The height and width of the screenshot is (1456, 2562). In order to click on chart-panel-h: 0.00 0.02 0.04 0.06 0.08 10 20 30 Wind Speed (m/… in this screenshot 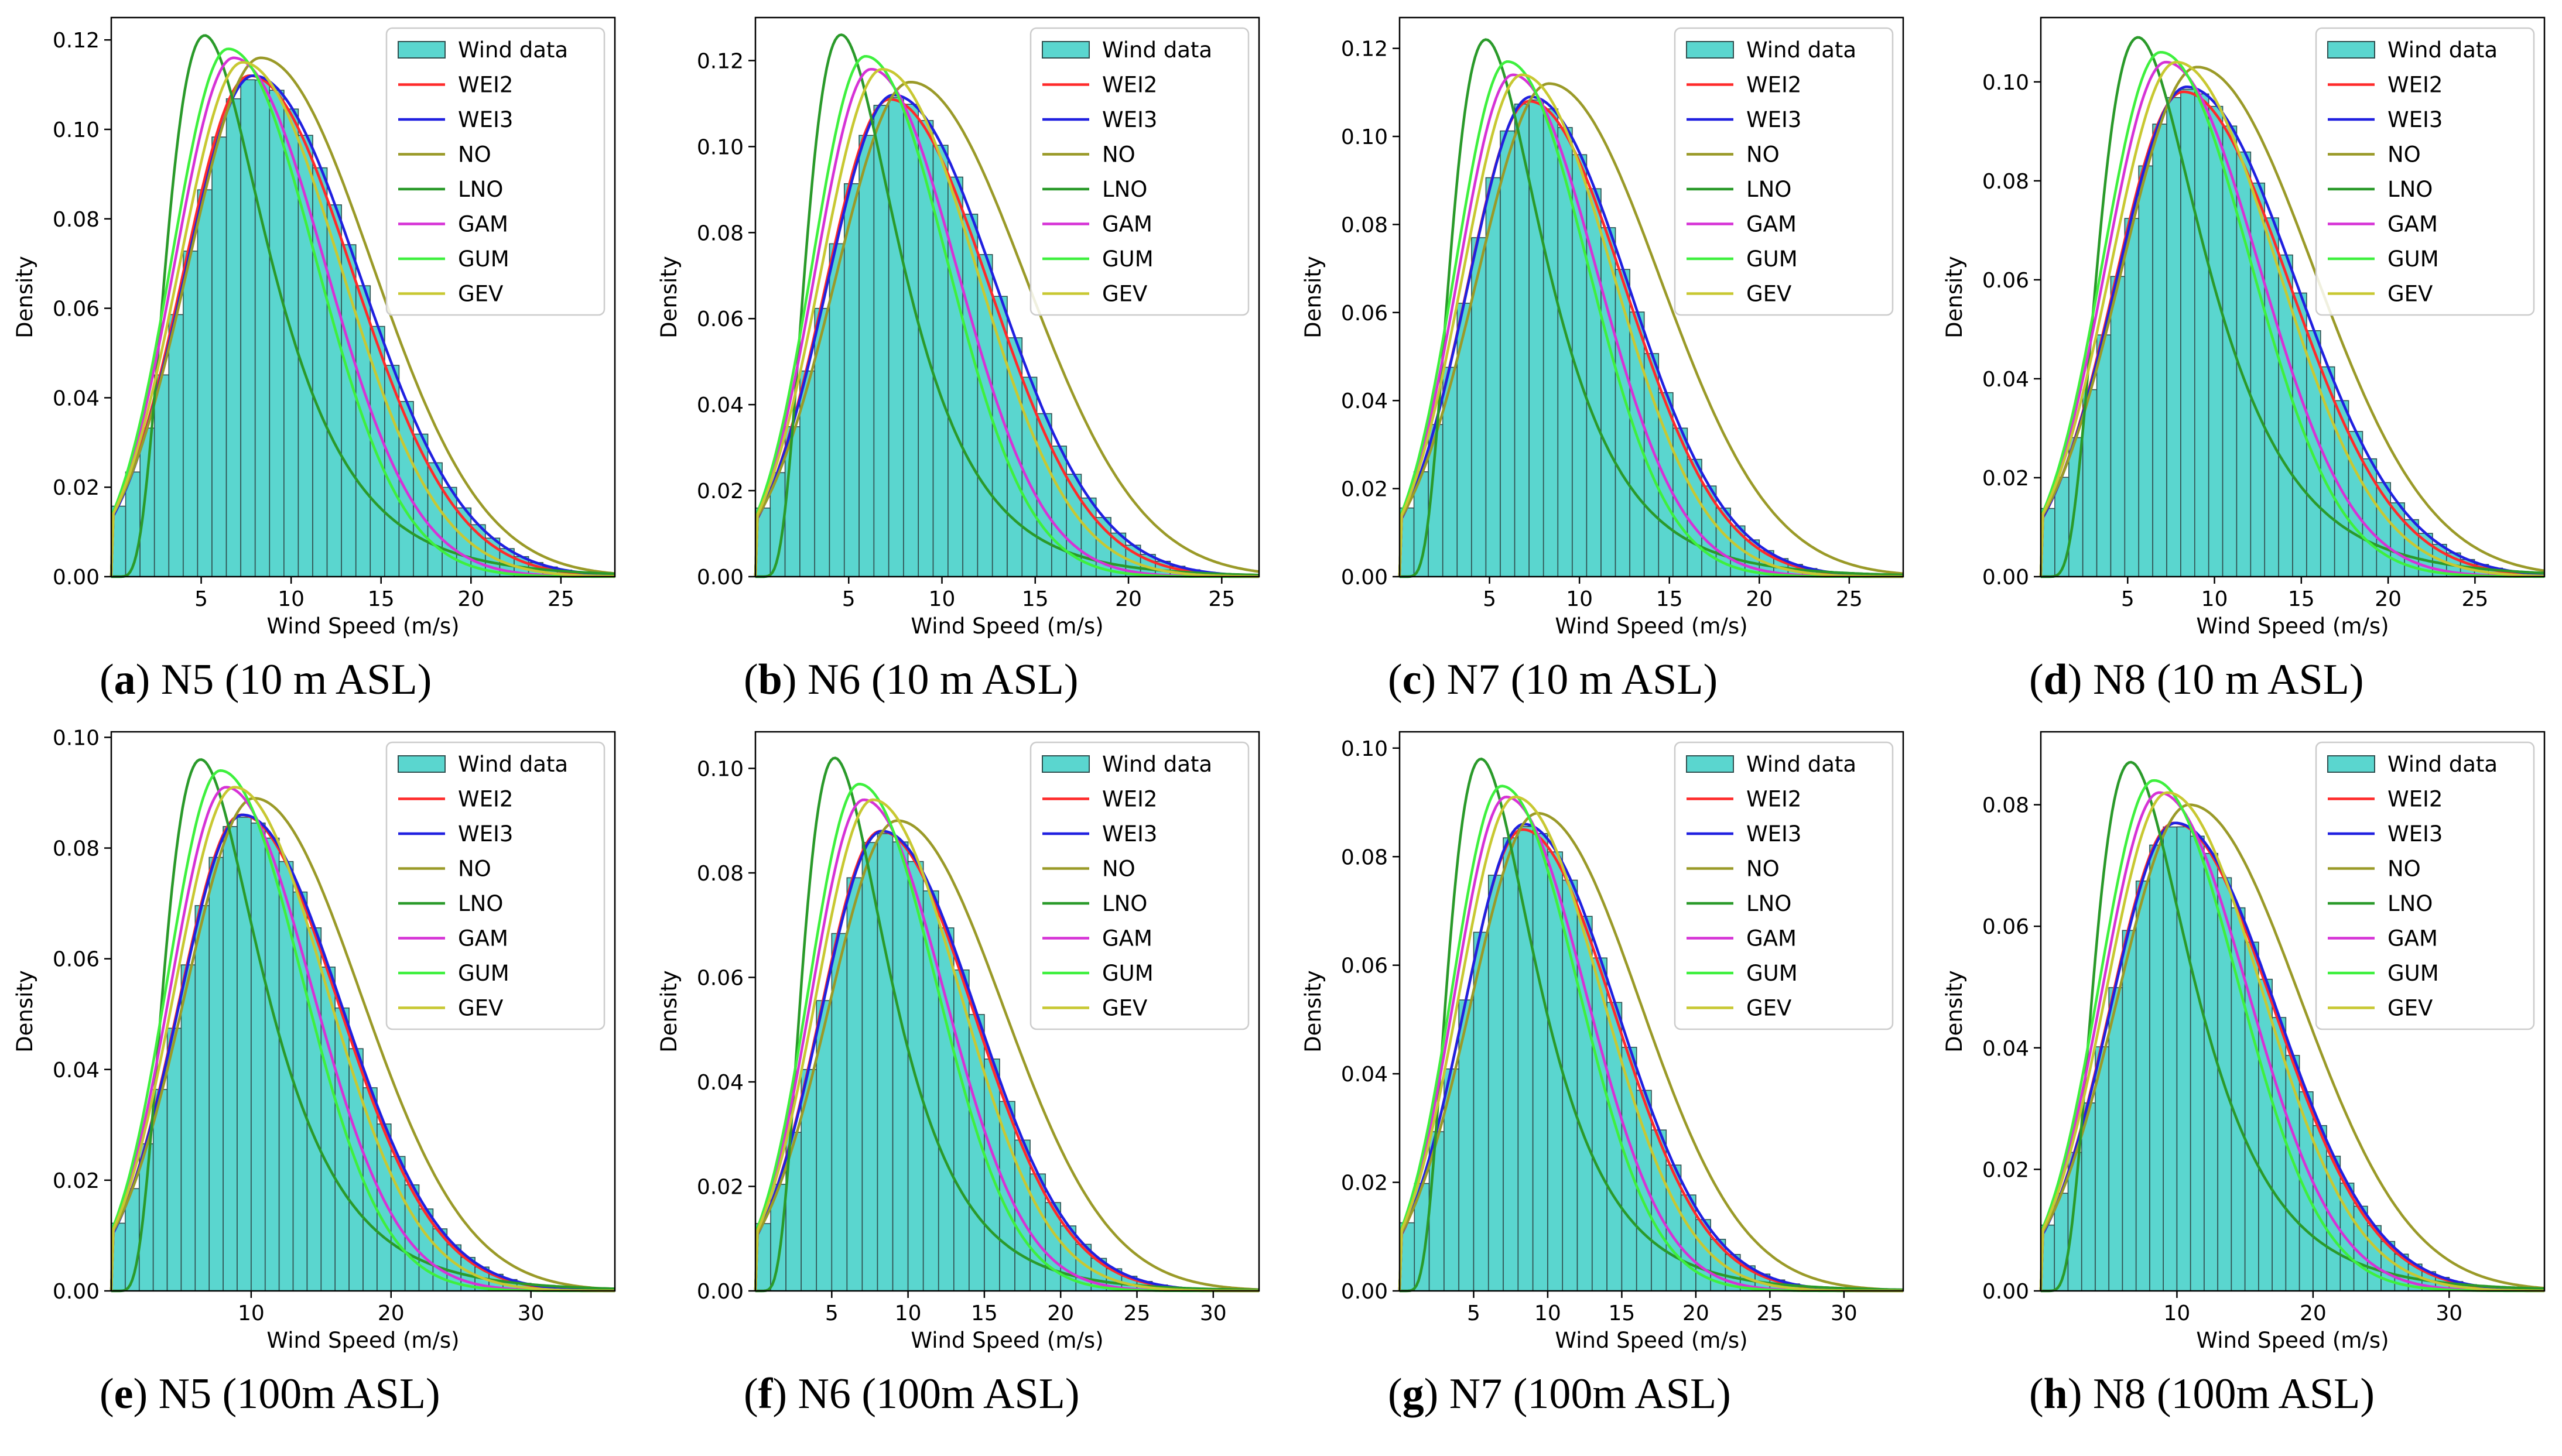, I will do `click(2244, 1074)`.